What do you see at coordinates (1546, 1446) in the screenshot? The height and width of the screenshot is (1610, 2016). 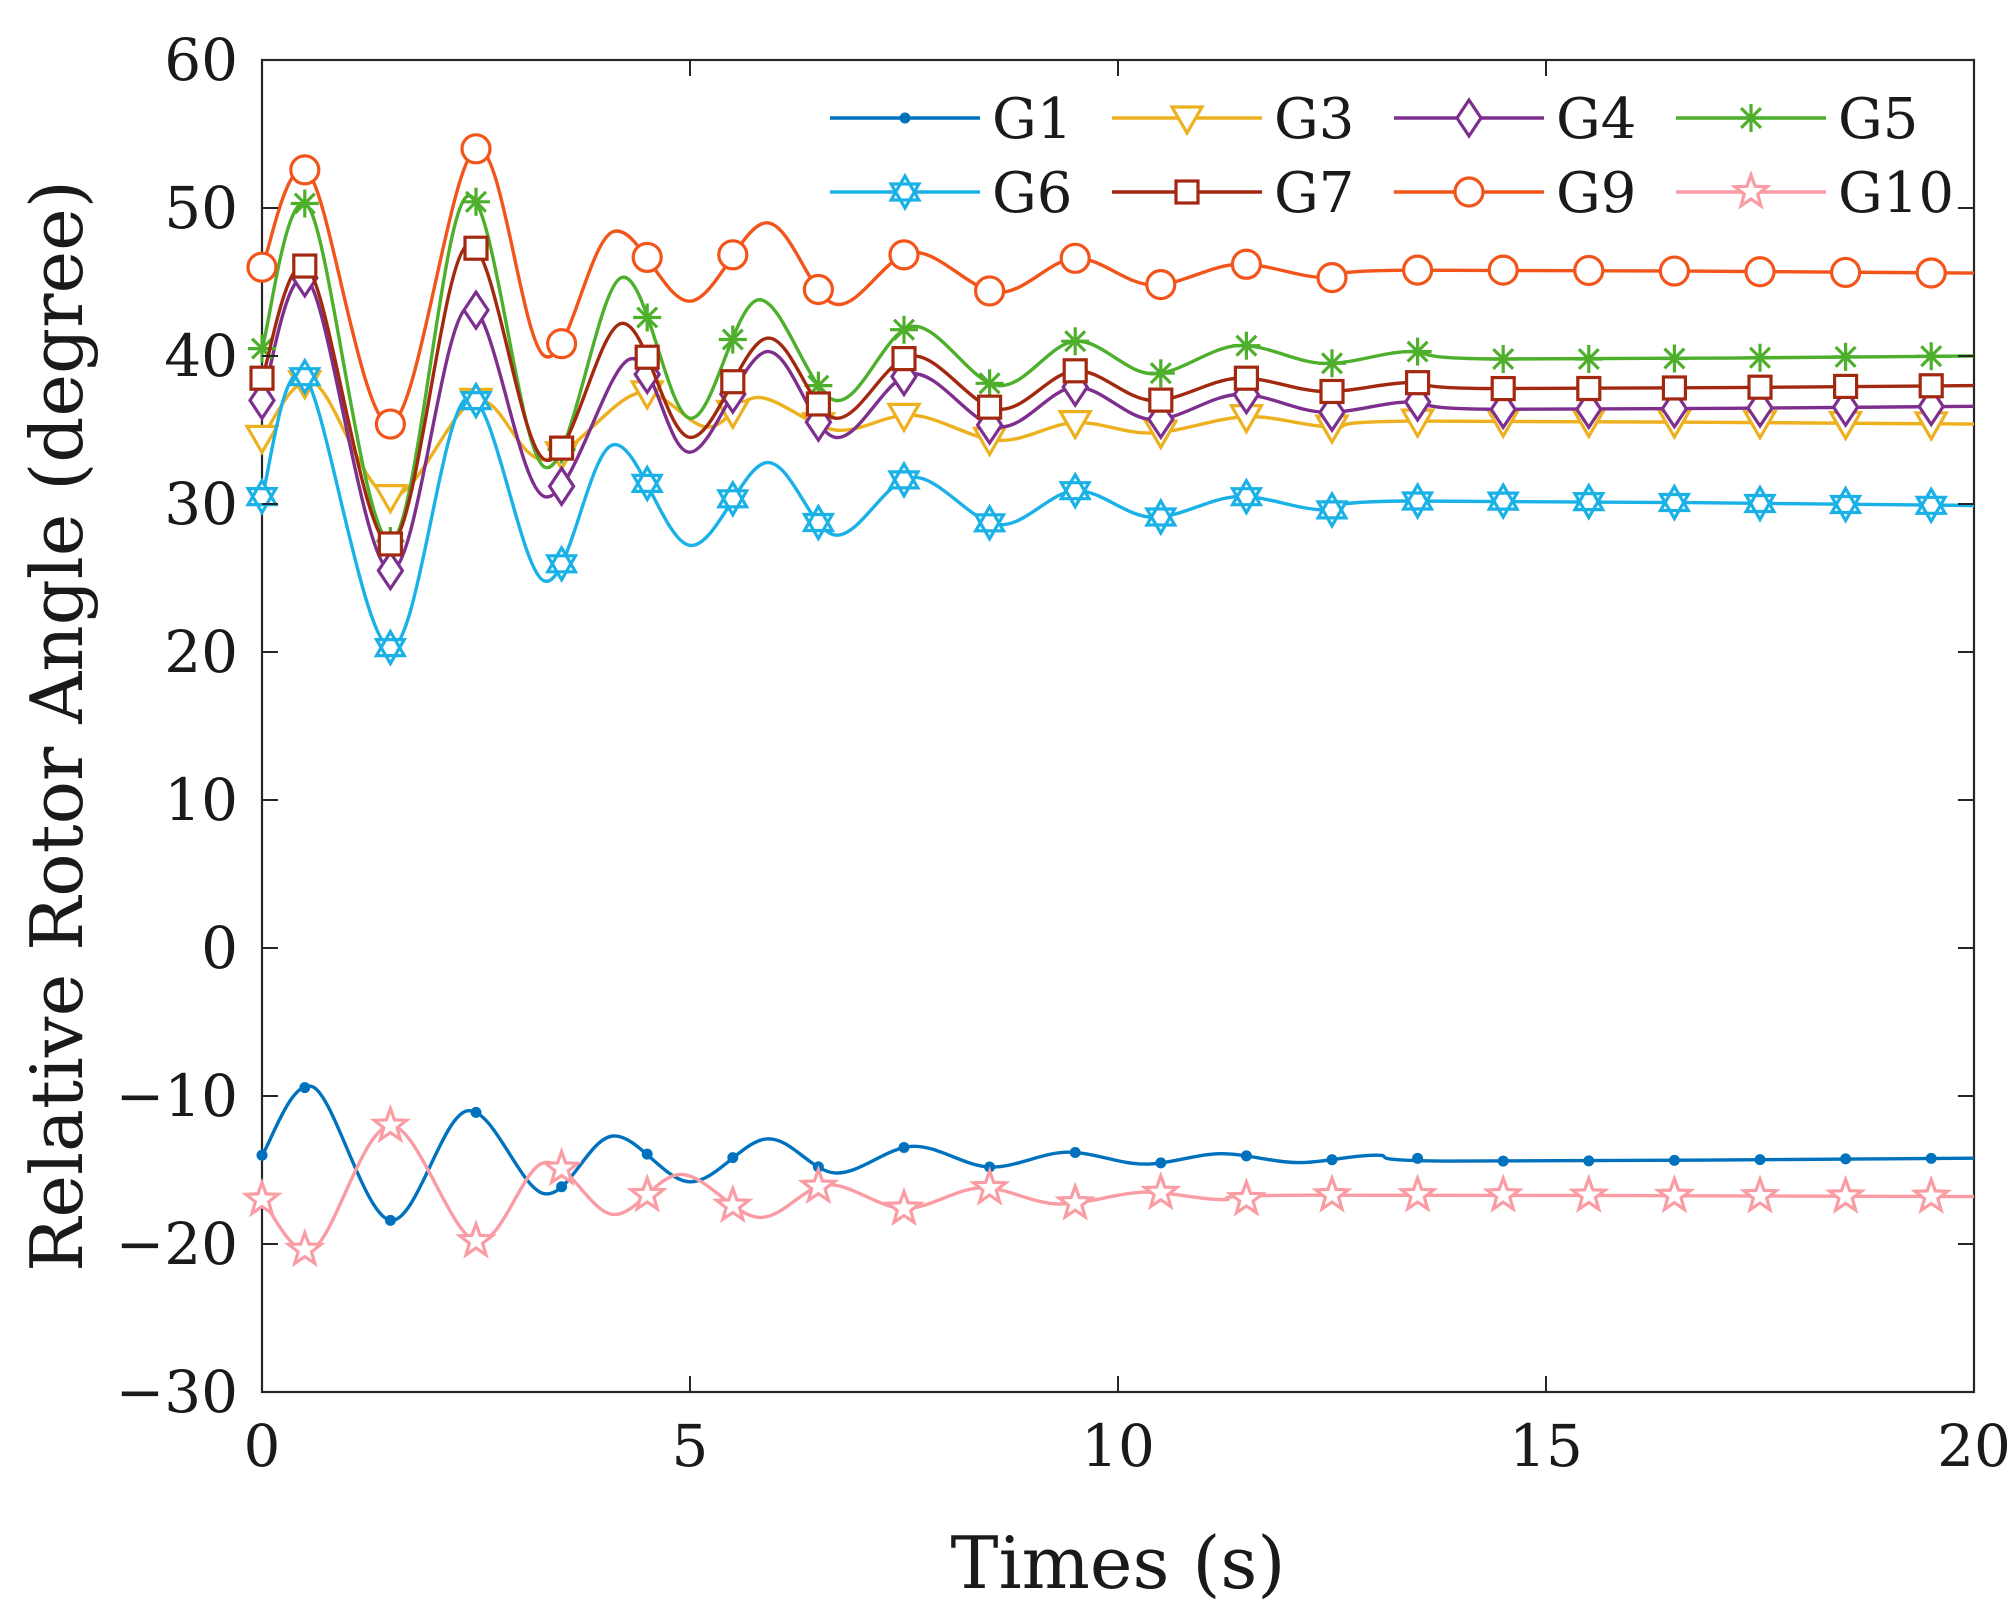 I see `x-tick-label: 15` at bounding box center [1546, 1446].